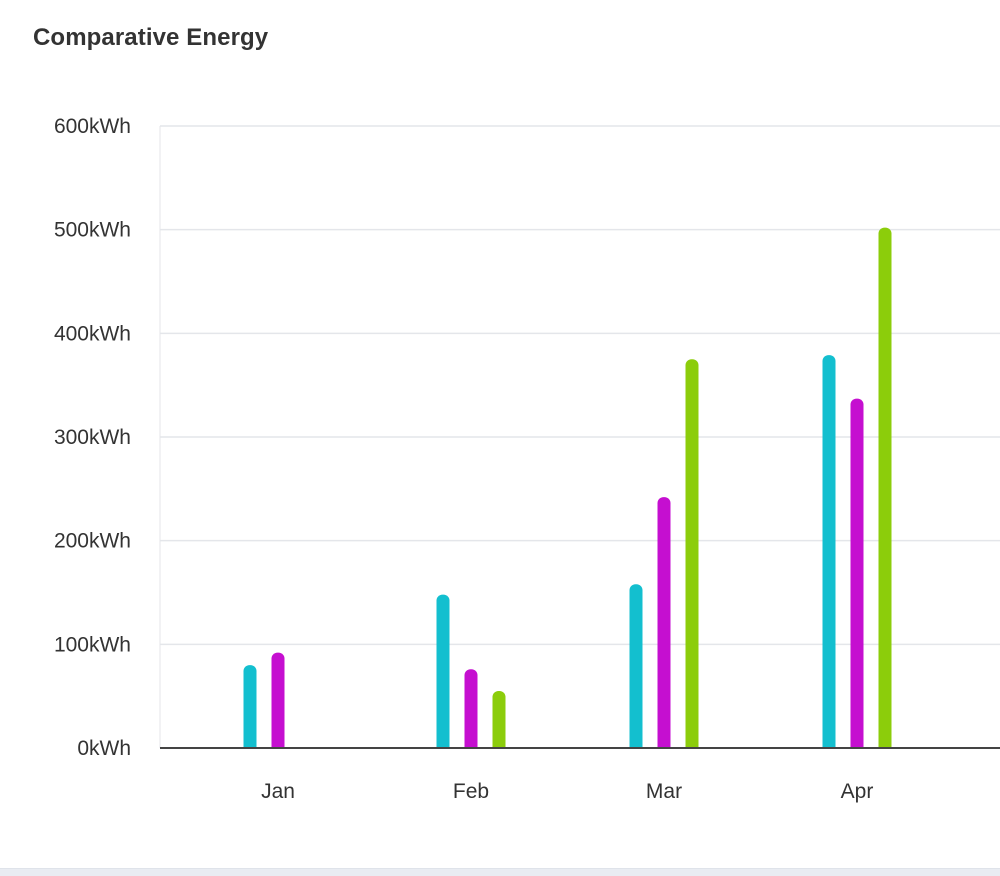 This screenshot has width=1000, height=876. Describe the element at coordinates (471, 791) in the screenshot. I see `x-tick-label: Feb` at that location.